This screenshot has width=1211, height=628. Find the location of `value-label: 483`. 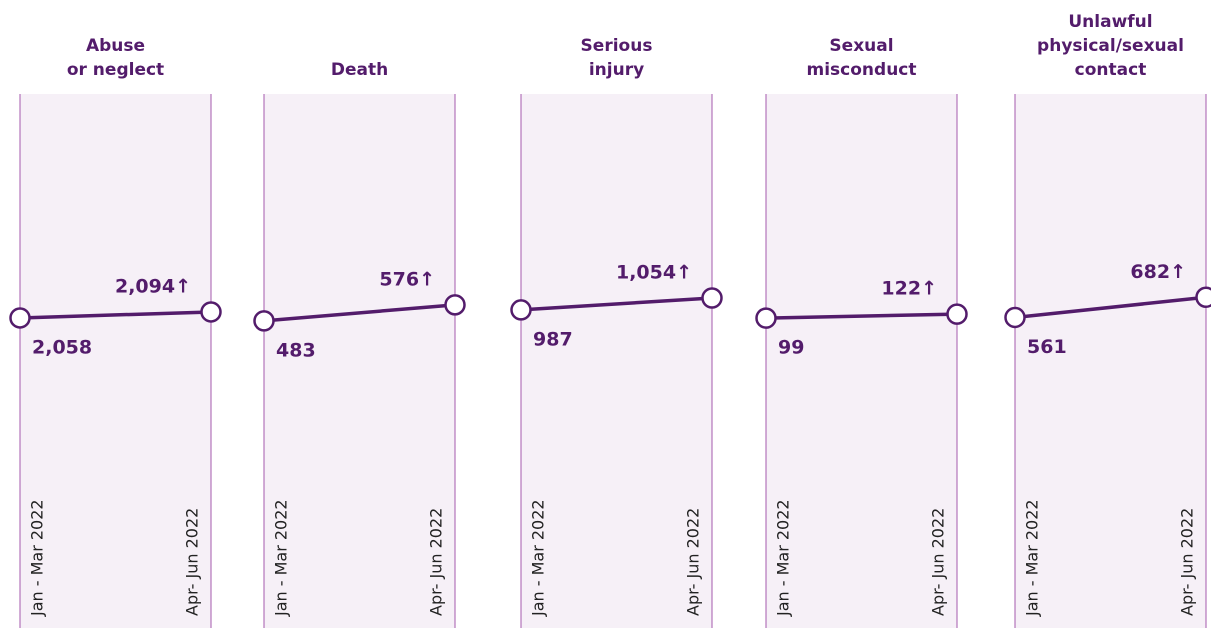

value-label: 483 is located at coordinates (296, 350).